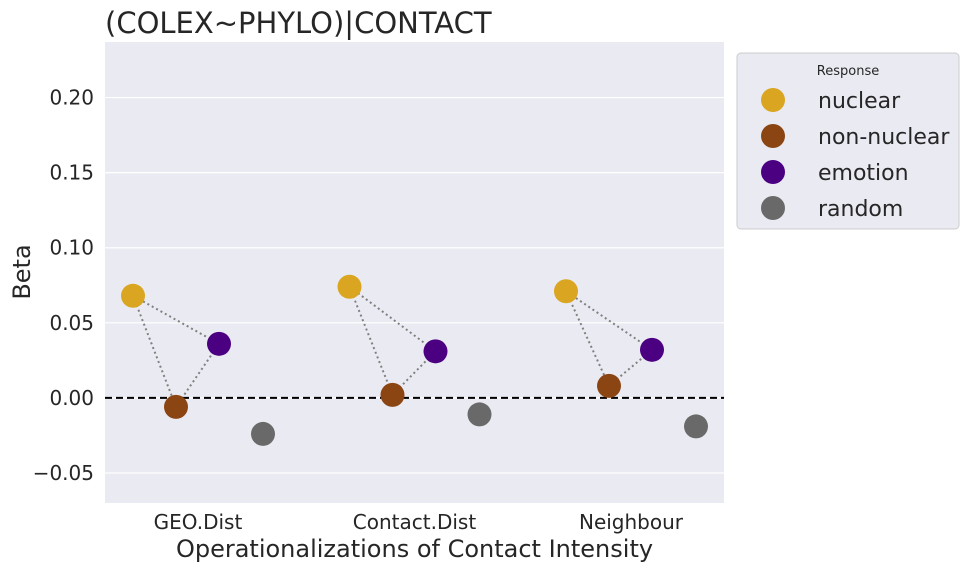 Image resolution: width=968 pixels, height=571 pixels. Describe the element at coordinates (773, 172) in the screenshot. I see `legend-marker-emotion` at that location.